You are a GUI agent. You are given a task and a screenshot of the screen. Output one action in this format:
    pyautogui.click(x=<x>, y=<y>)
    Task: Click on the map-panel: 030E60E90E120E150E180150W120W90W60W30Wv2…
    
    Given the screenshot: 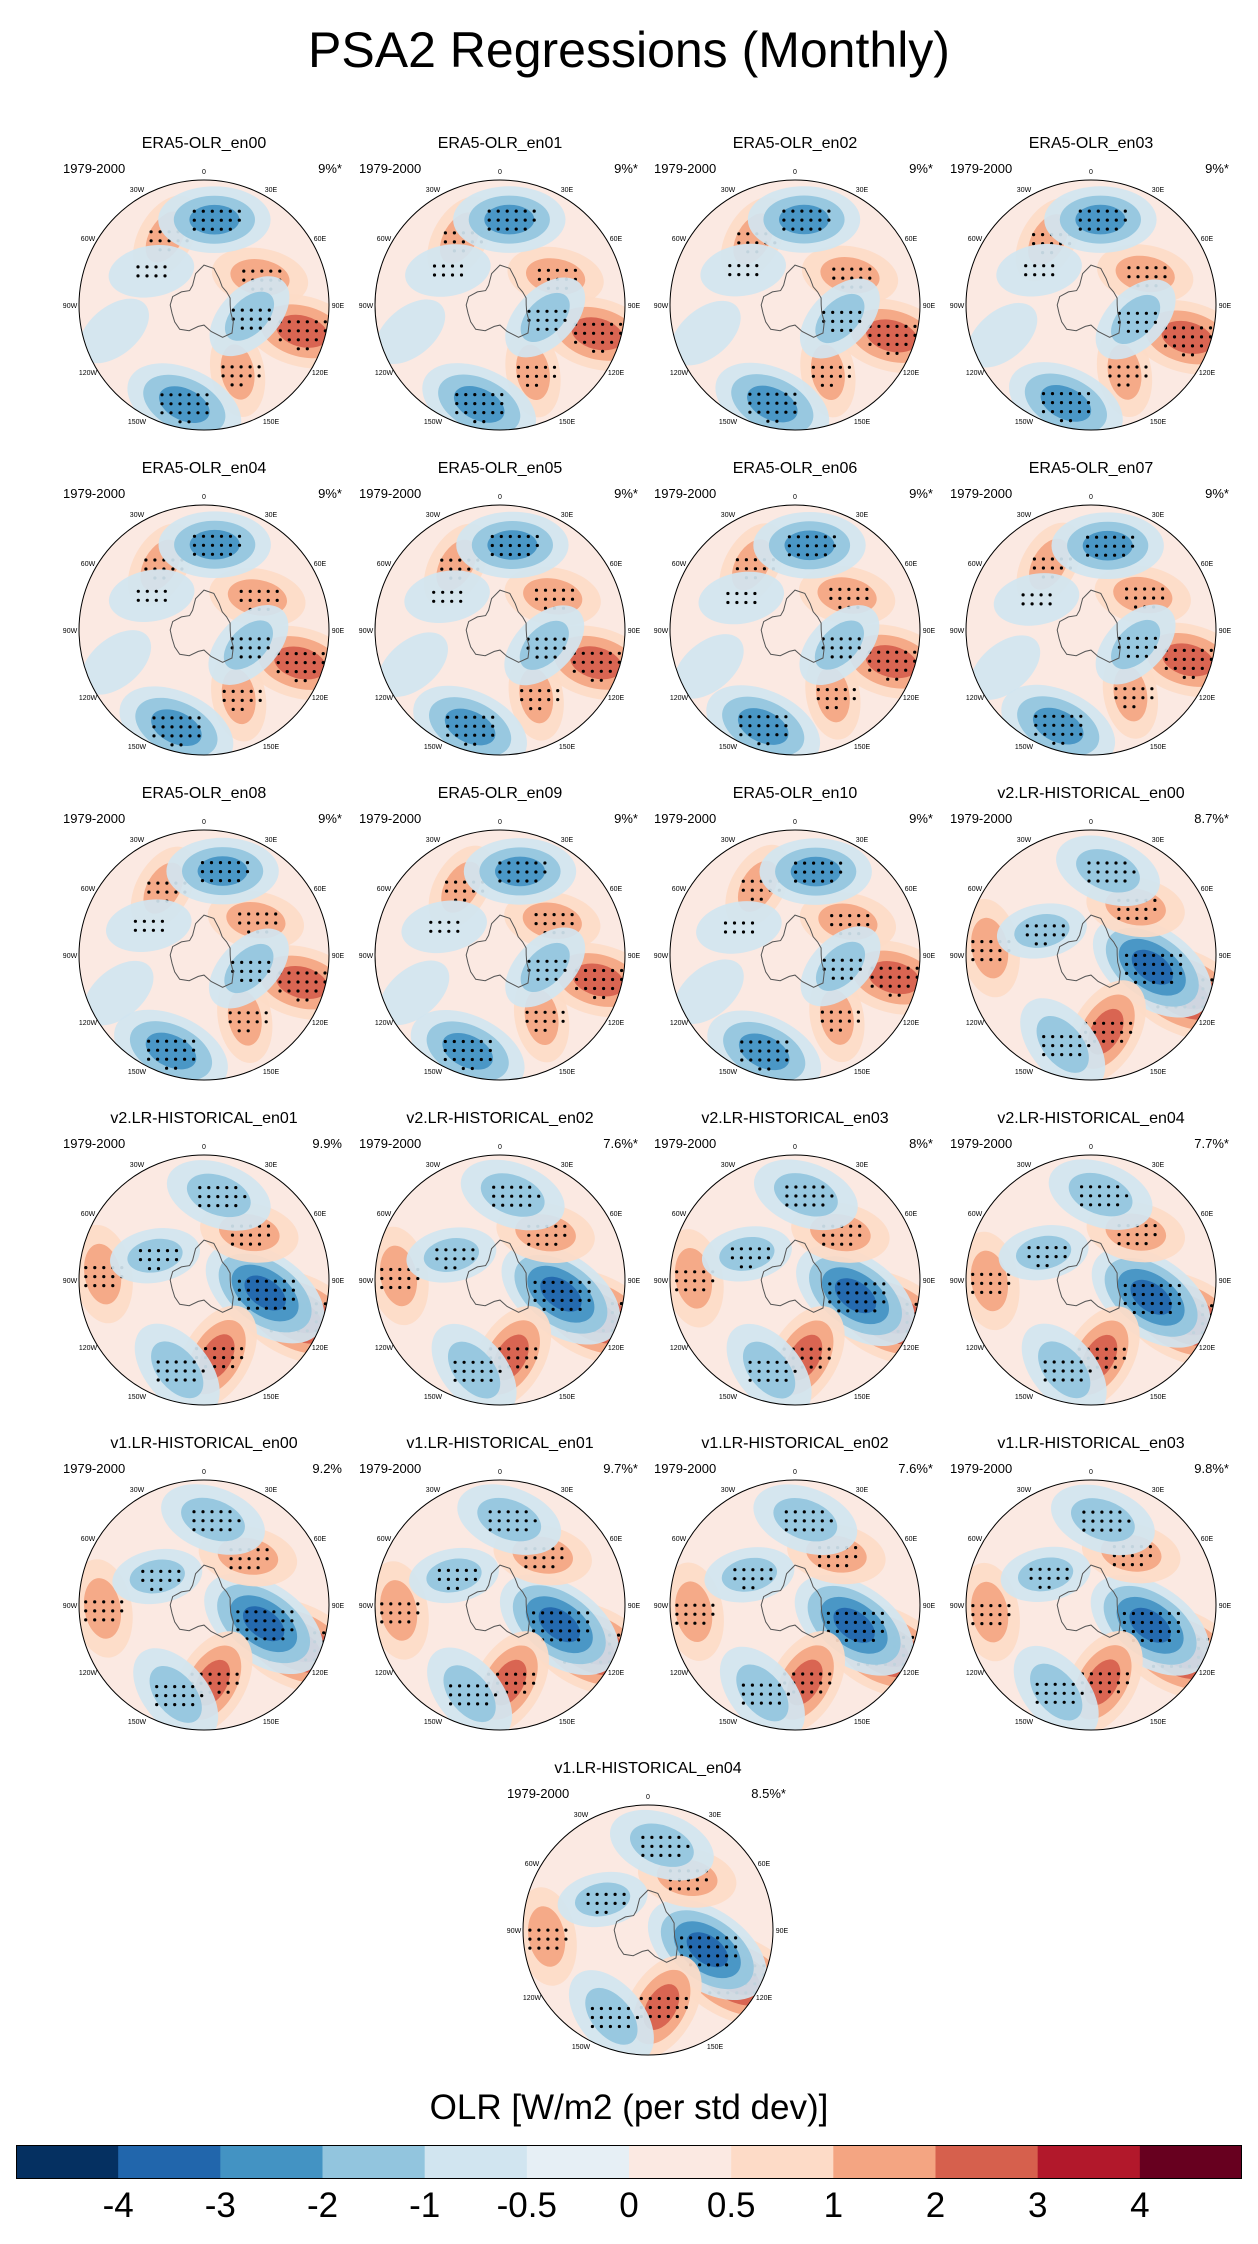 What is the action you would take?
    pyautogui.click(x=500, y=1260)
    